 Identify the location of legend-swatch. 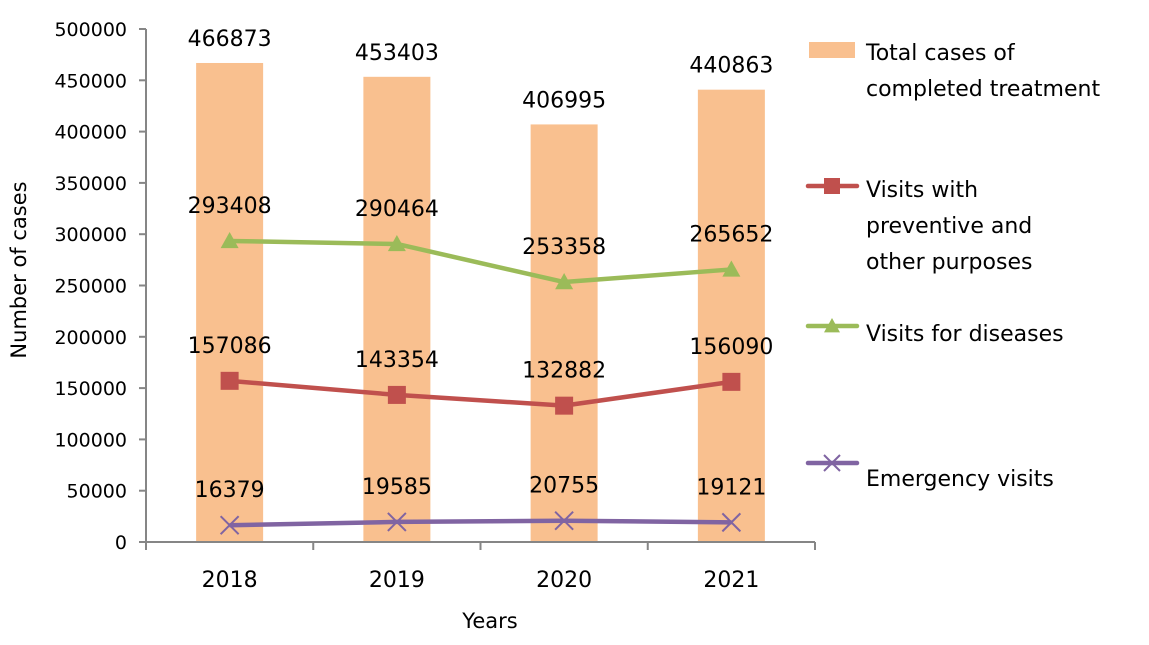
(832, 50).